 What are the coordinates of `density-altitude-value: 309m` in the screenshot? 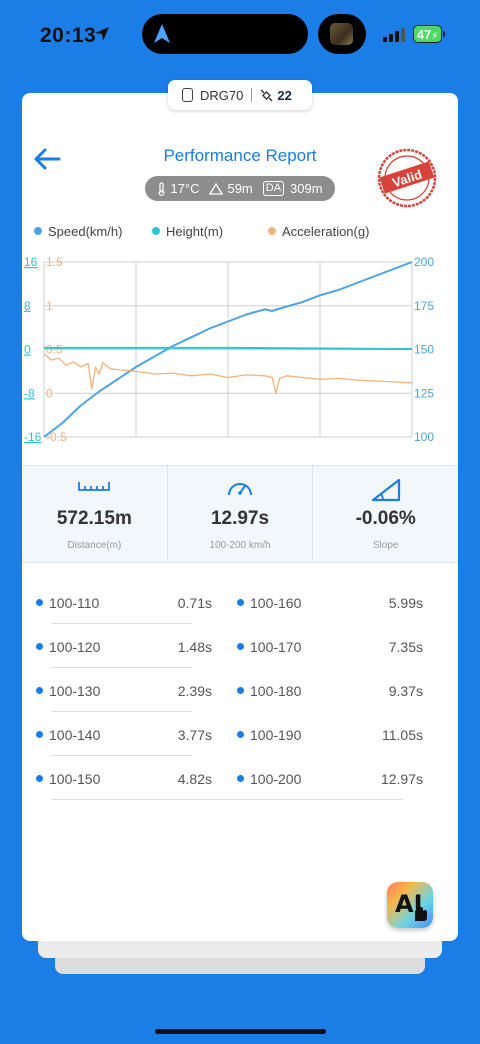 It's located at (306, 188).